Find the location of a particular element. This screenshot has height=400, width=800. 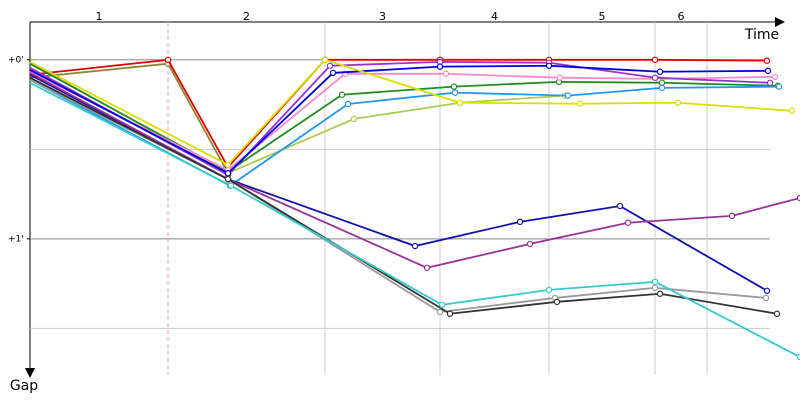

lap-label: 4 is located at coordinates (494, 16).